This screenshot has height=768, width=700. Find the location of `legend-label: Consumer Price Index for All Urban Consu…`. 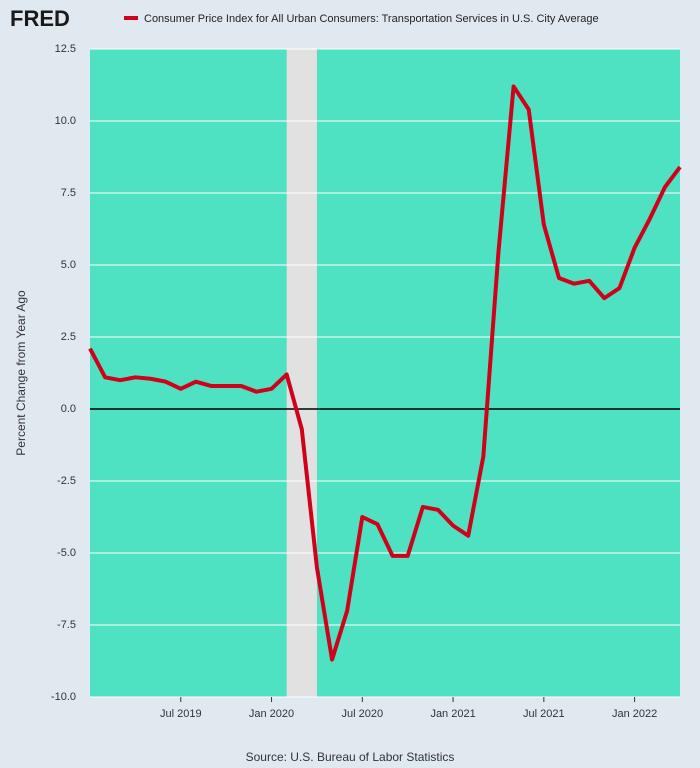

legend-label: Consumer Price Index for All Urban Consu… is located at coordinates (371, 19).